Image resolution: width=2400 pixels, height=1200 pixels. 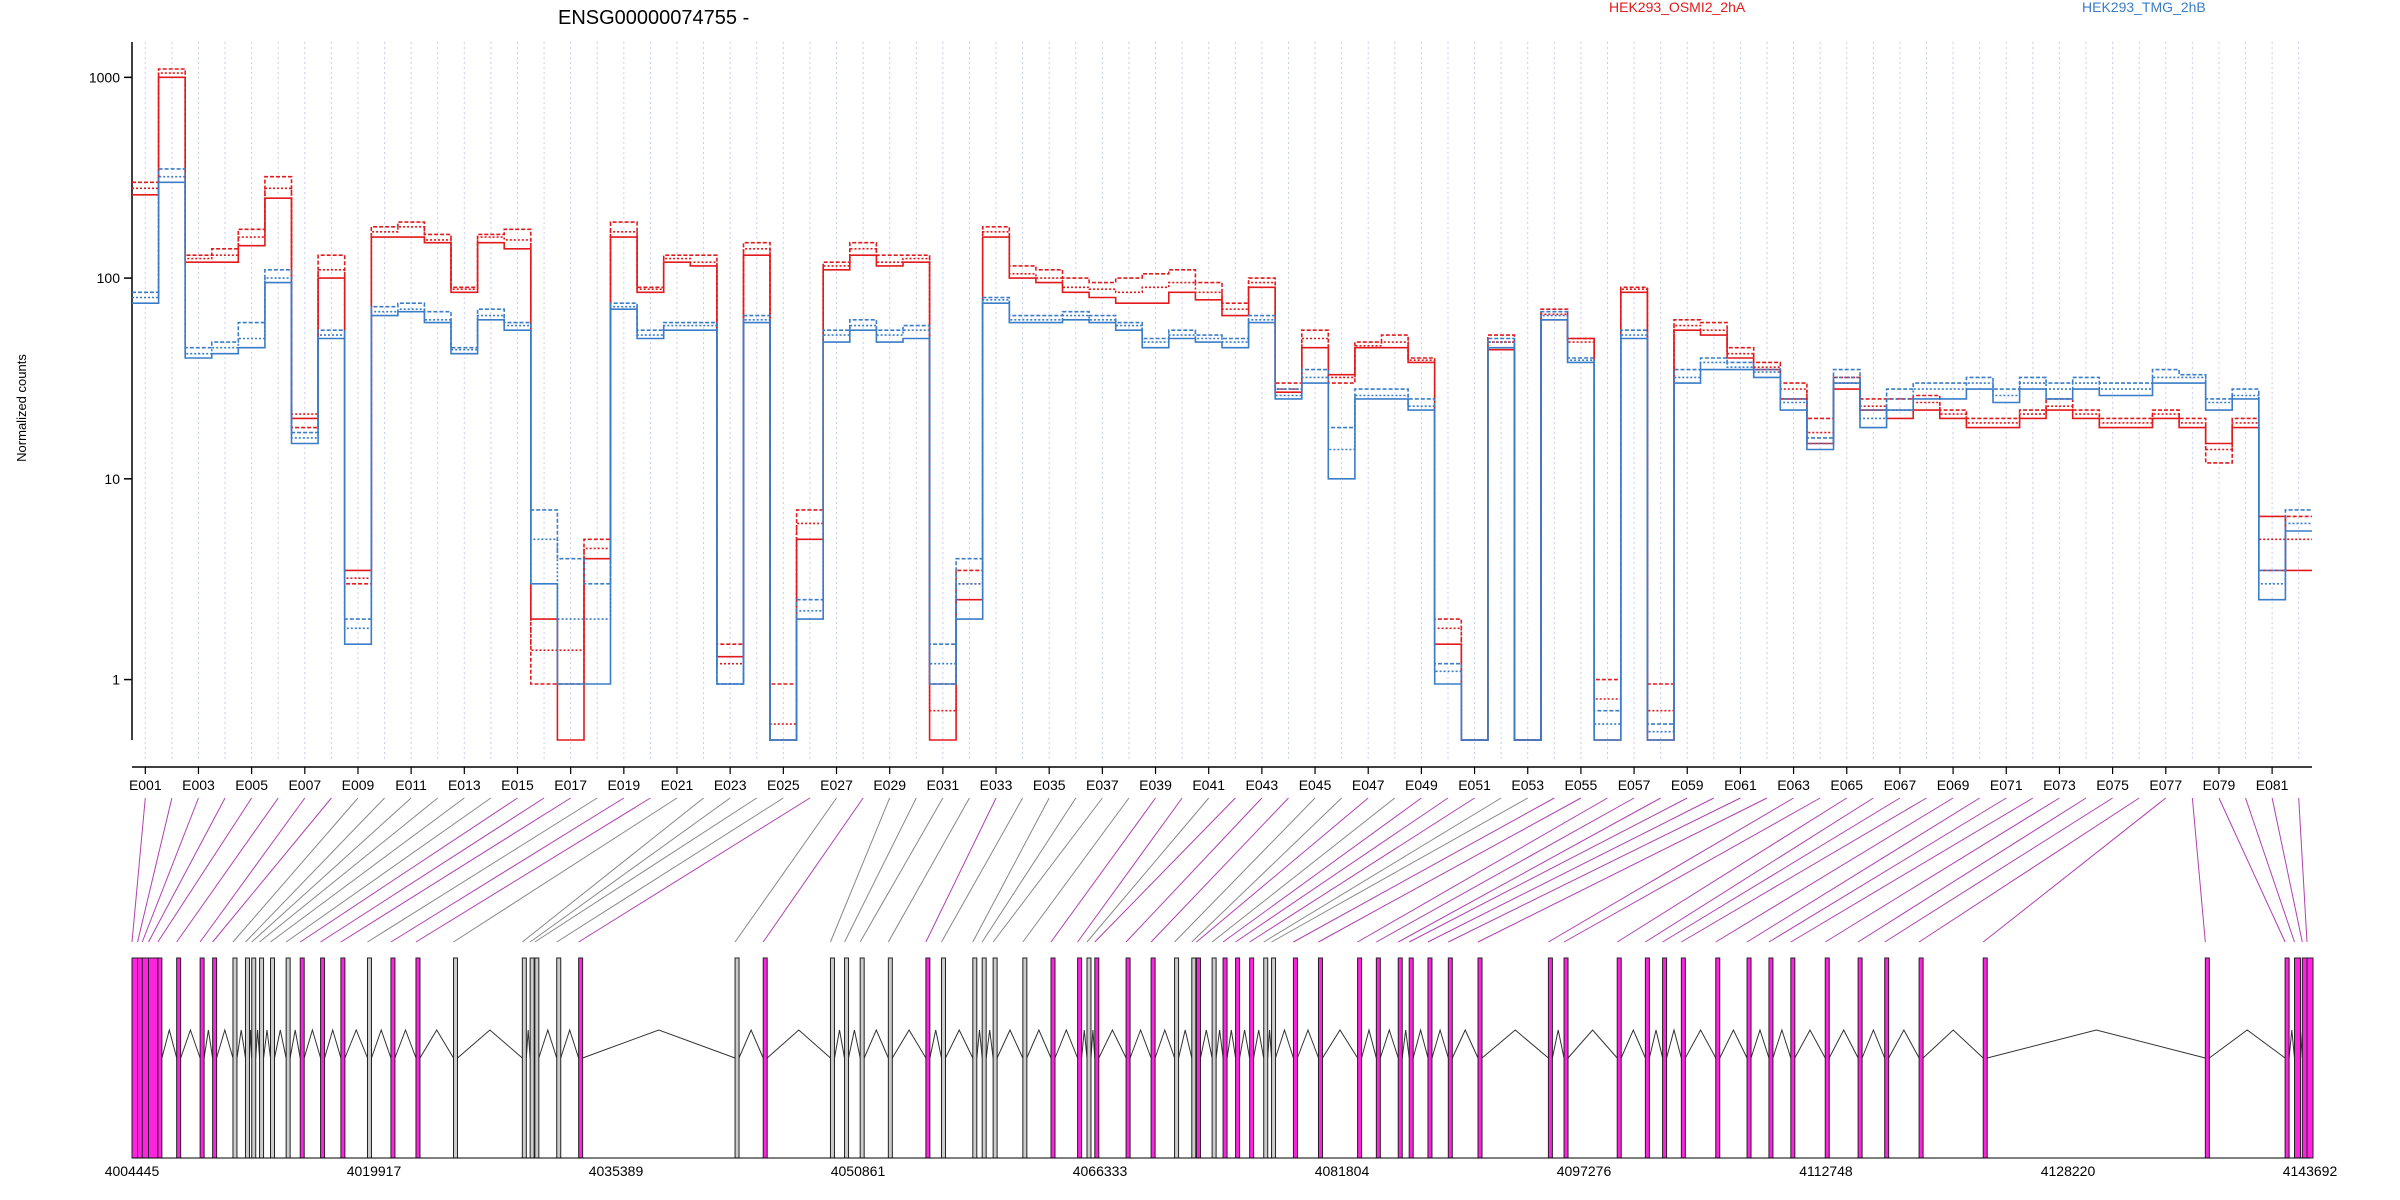 What do you see at coordinates (2006, 785) in the screenshot?
I see `exon-tick-label: E071` at bounding box center [2006, 785].